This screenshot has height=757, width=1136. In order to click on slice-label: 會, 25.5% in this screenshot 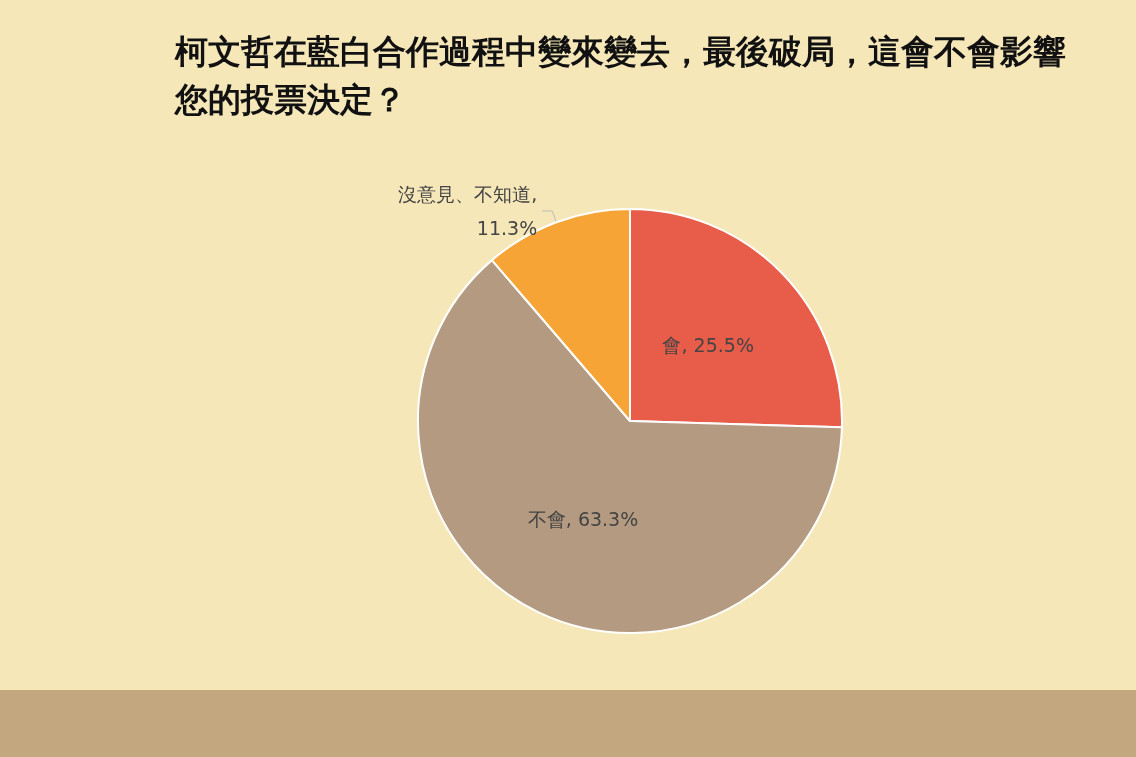, I will do `click(708, 345)`.